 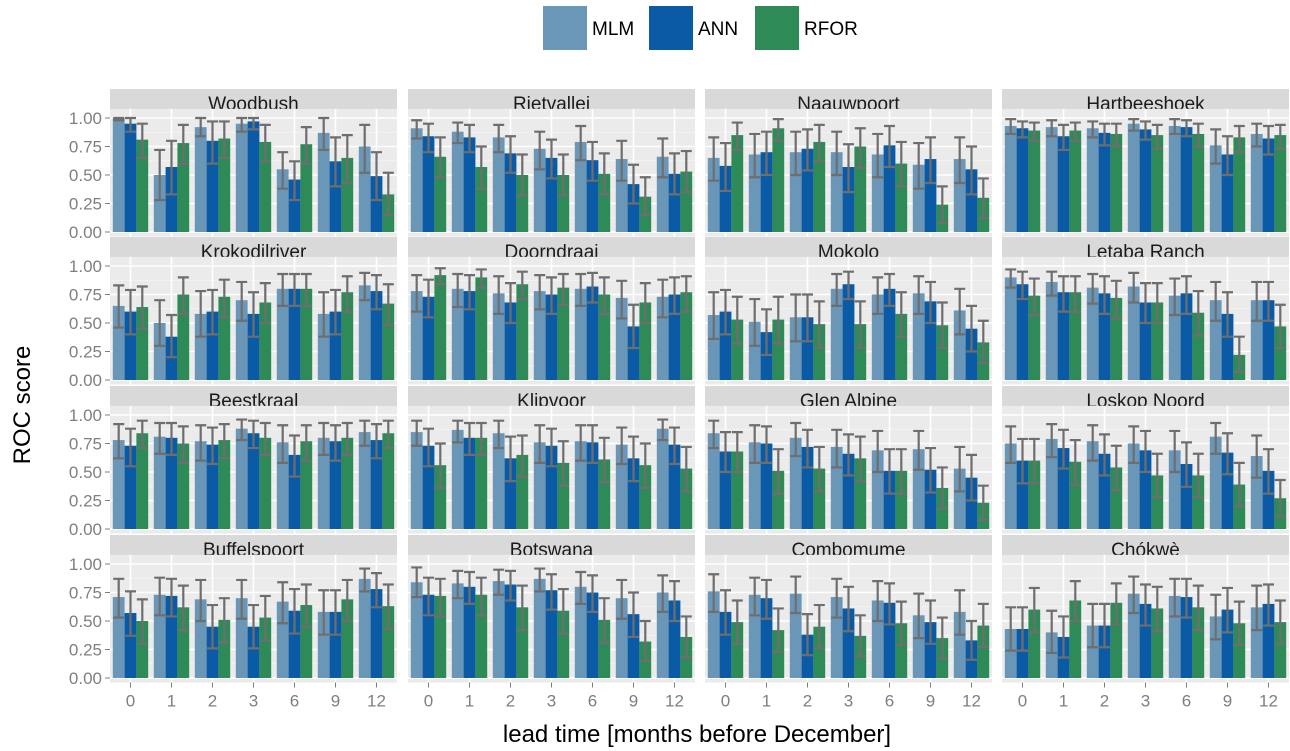 What do you see at coordinates (551, 701) in the screenshot?
I see `x-tick-label: 3` at bounding box center [551, 701].